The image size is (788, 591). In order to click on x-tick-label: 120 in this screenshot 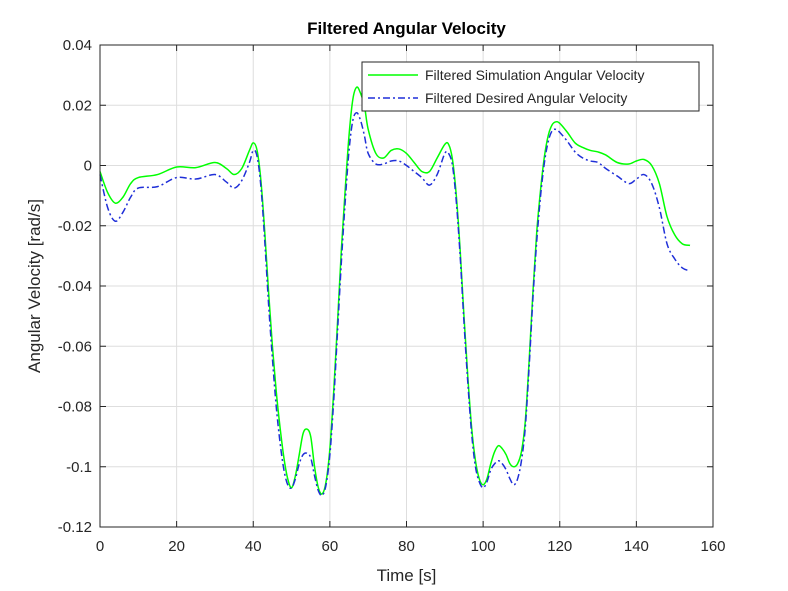, I will do `click(559, 546)`.